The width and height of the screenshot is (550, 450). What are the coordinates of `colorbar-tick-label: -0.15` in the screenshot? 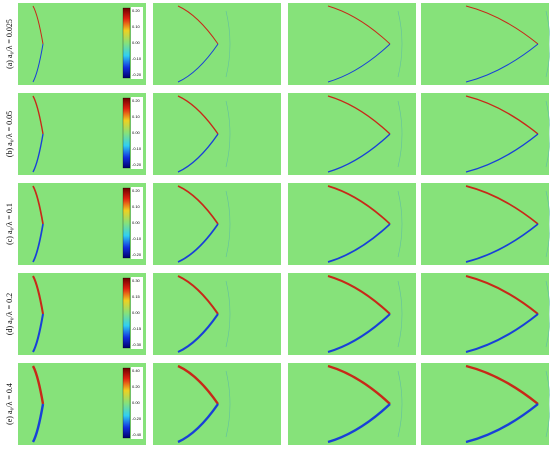 It's located at (137, 328).